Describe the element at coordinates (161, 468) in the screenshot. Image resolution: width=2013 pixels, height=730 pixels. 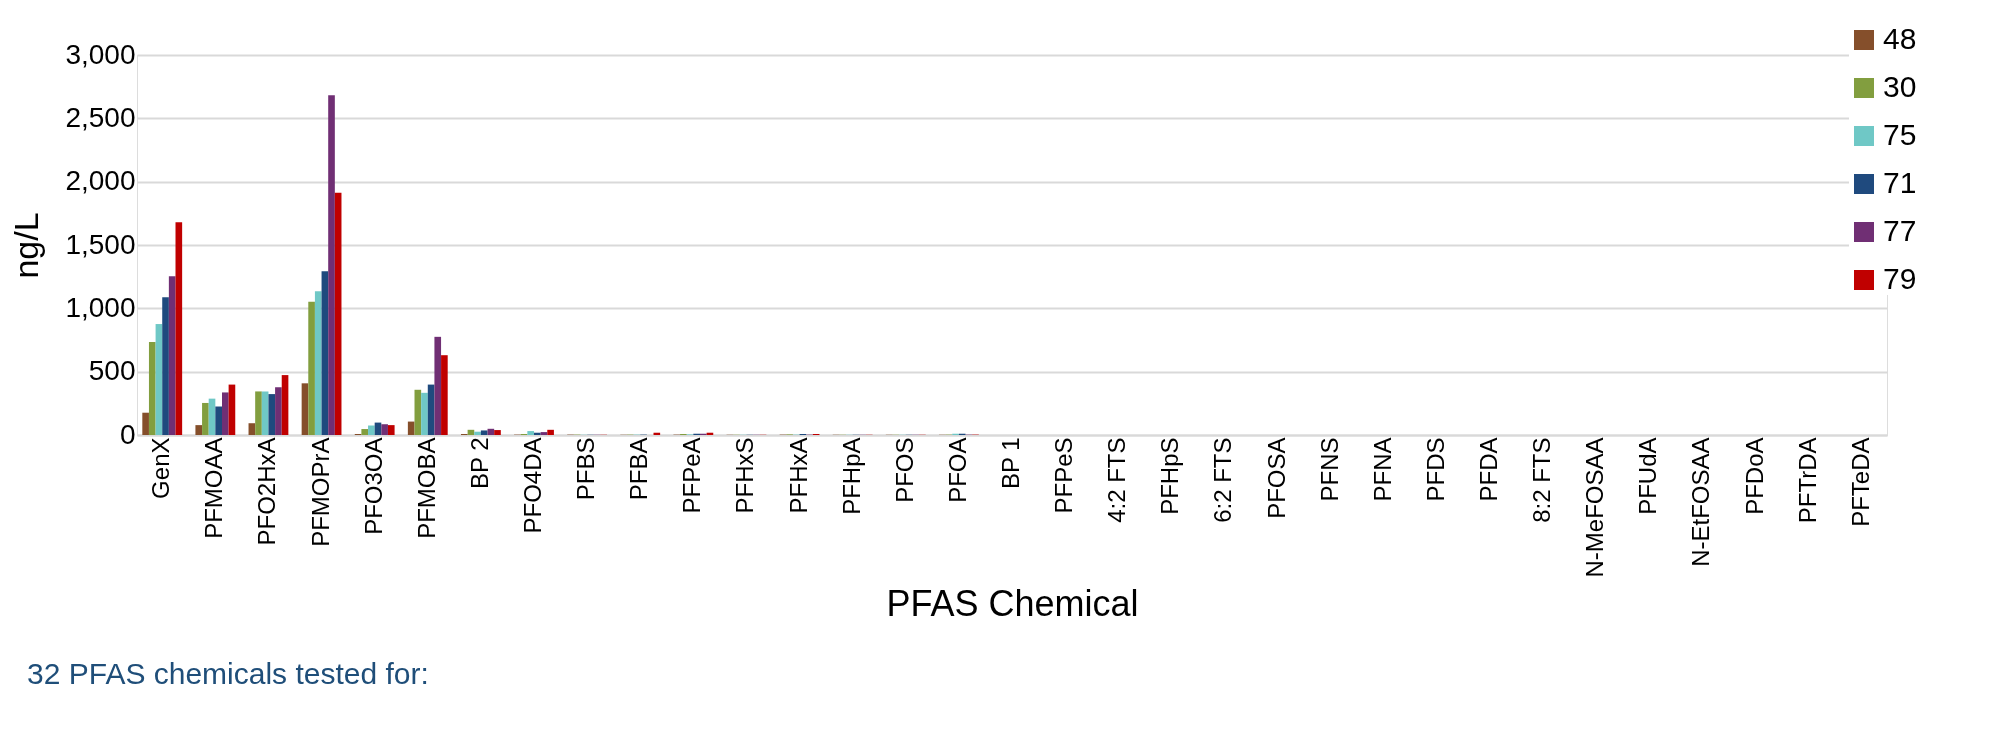
I see `x-tick-label: GenX` at that location.